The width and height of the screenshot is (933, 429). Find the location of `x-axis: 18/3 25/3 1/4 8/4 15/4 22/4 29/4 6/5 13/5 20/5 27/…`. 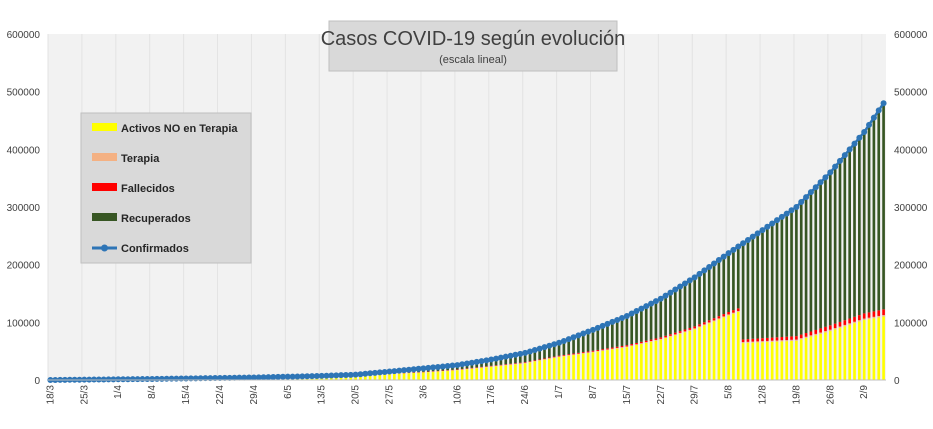

x-axis: 18/3 25/3 1/4 8/4 15/4 22/4 29/4 6/5 13/5 20/5 27/… is located at coordinates (457, 395).